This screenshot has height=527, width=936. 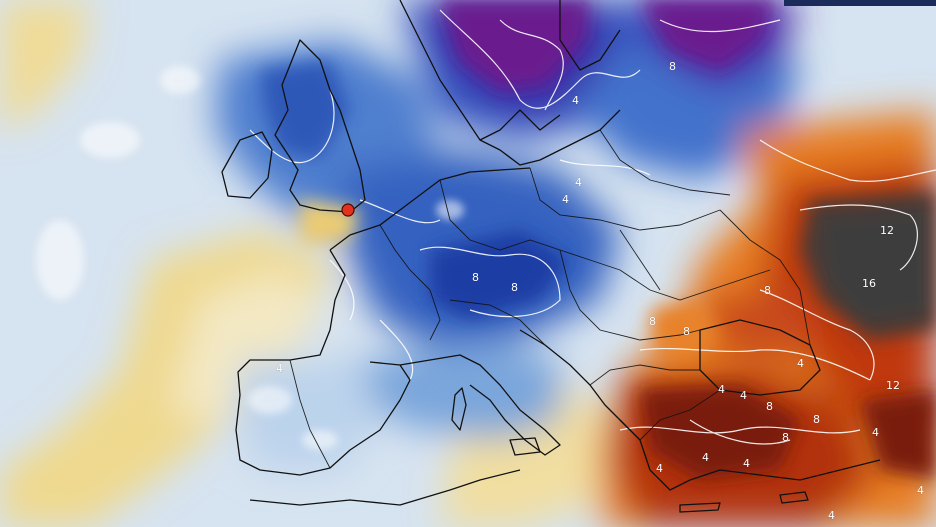 I want to click on corner-bar, so click(x=860, y=3).